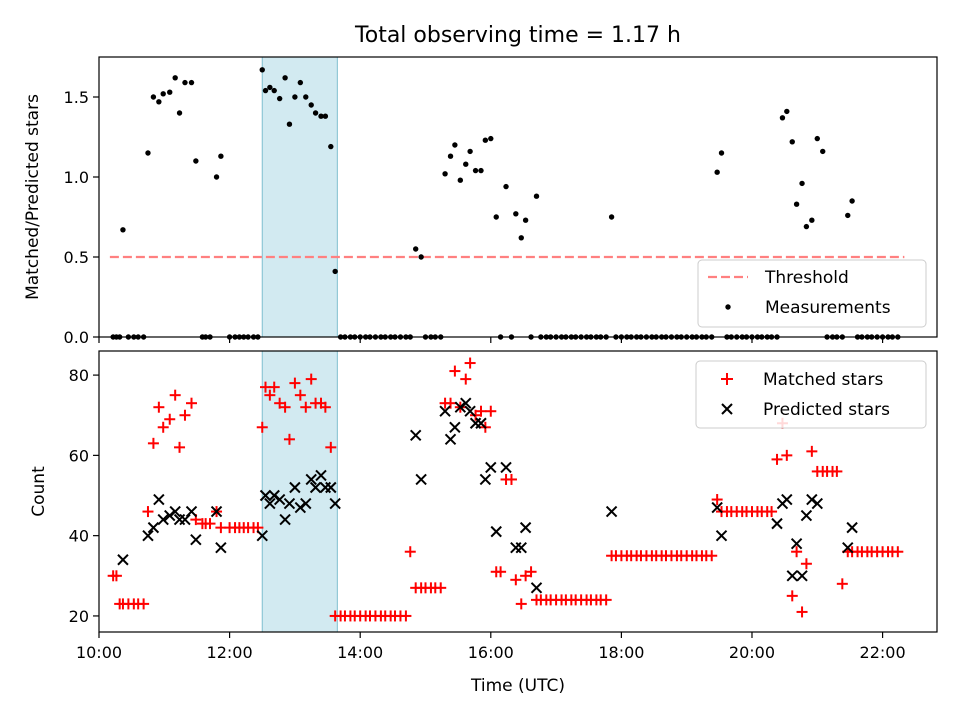 The height and width of the screenshot is (720, 960). Describe the element at coordinates (621, 652) in the screenshot. I see `x-tick-label: 18:00` at that location.